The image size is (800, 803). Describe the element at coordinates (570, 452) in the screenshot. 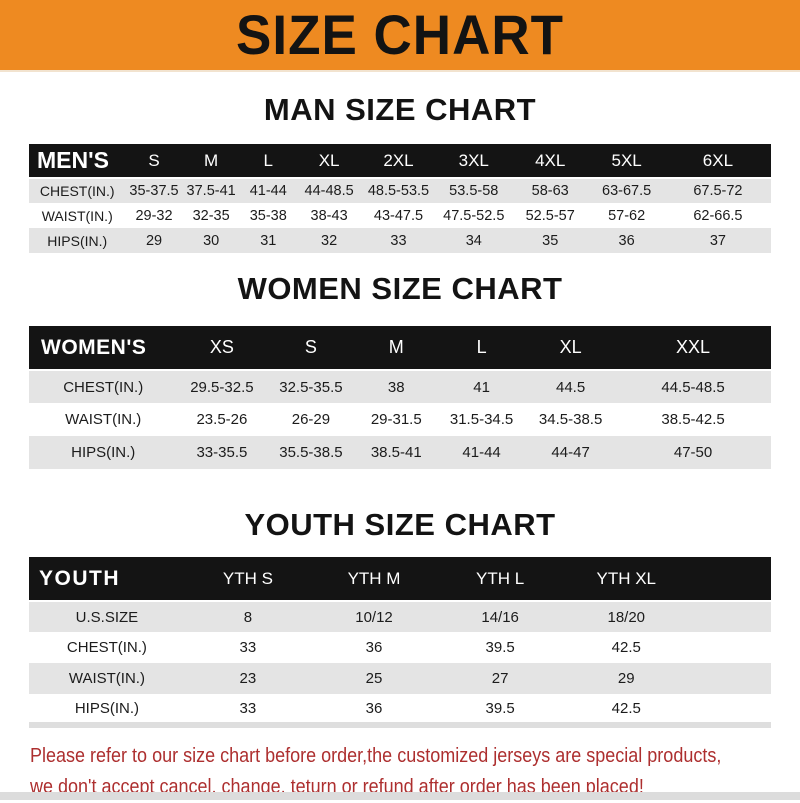

I see `size-value: 44-47` at that location.